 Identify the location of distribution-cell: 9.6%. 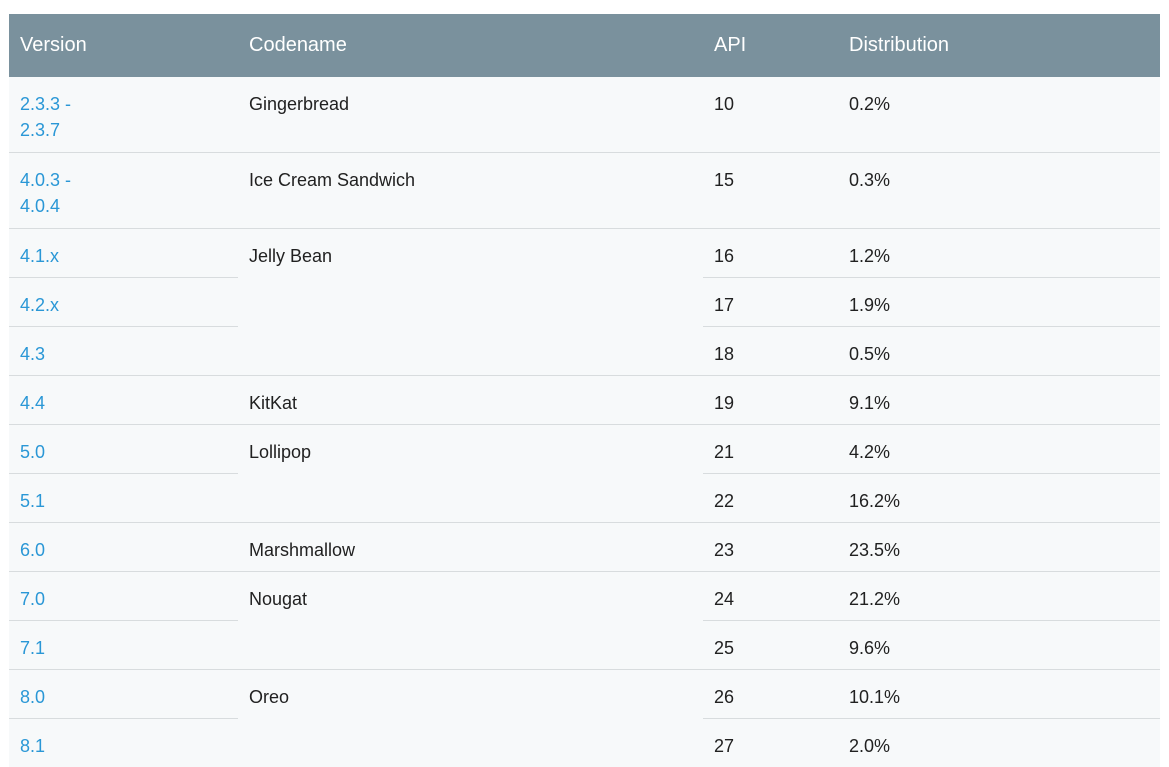
(999, 645).